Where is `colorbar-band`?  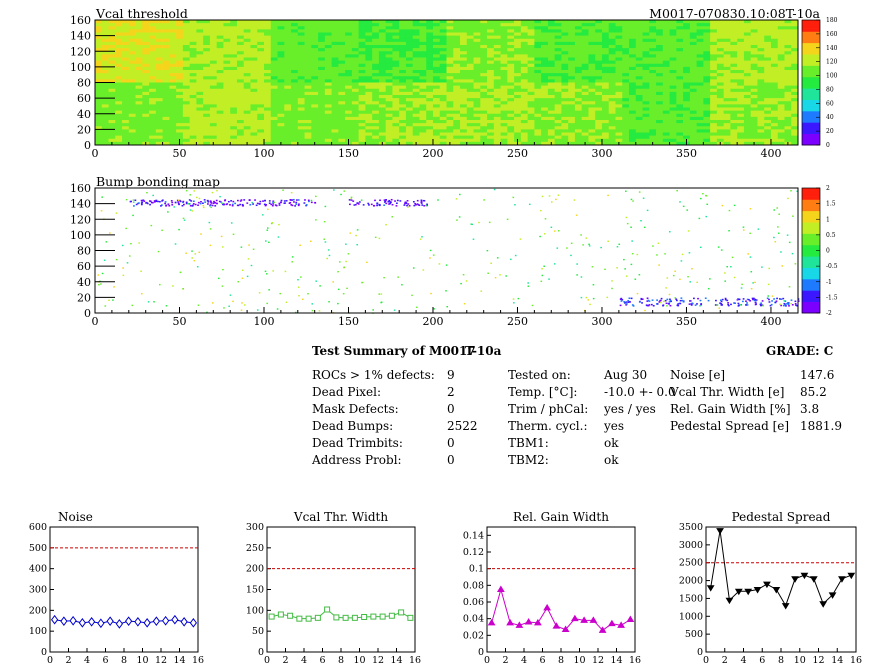
colorbar-band is located at coordinates (811, 101).